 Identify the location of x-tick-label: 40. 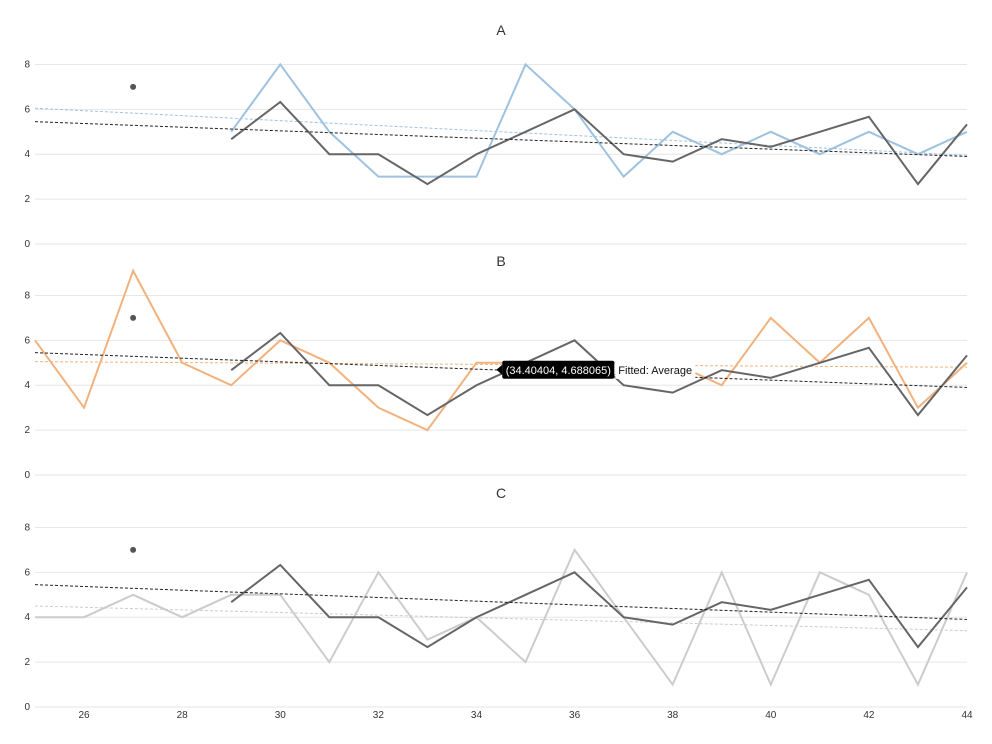
(771, 715).